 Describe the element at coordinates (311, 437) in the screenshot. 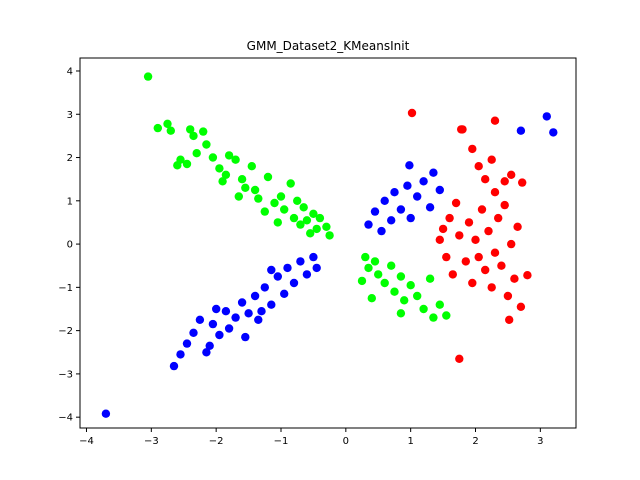

I see `x-axis: −4 −3 −2 −1 0 1 2 3` at that location.